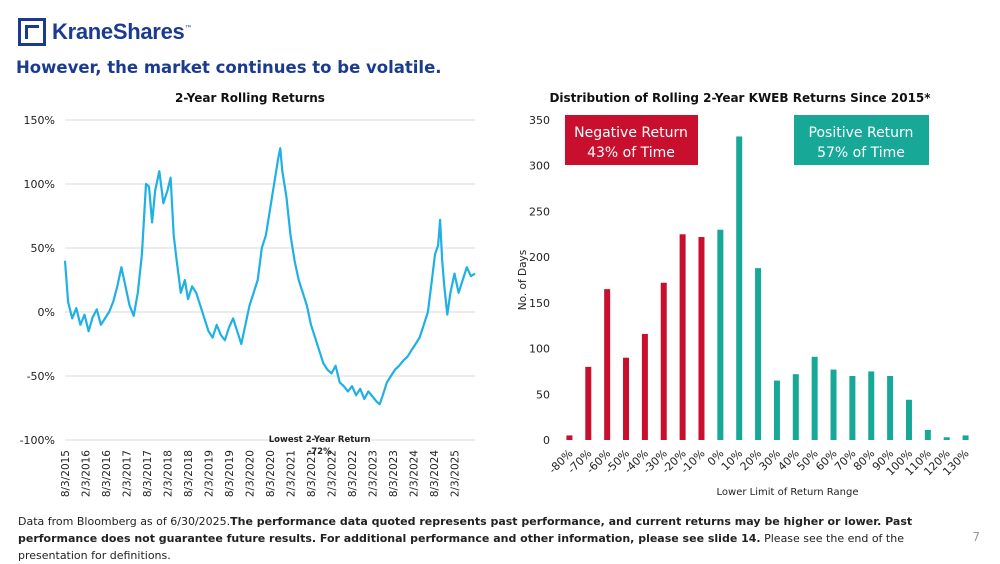  Describe the element at coordinates (46, 312) in the screenshot. I see `y-tick-label: 0%` at that location.